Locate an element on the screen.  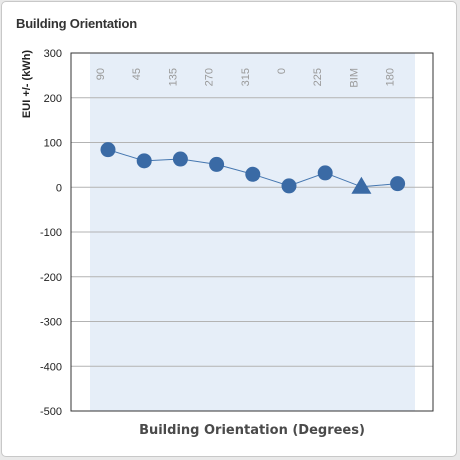
y-tick-labels: 300 200 100 0 -100 -200 -300 -400 -500 is located at coordinates (51, 233).